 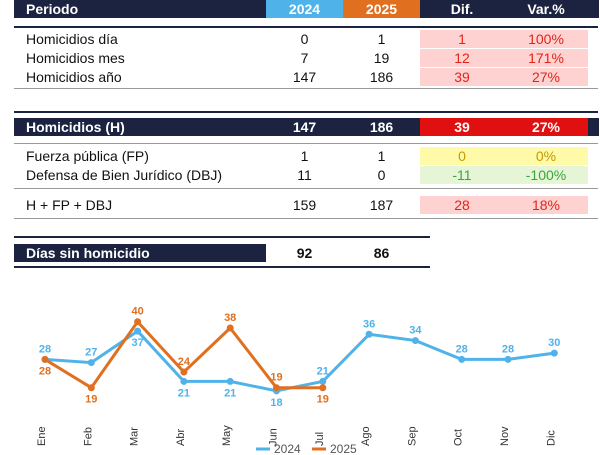 I want to click on dias-label: Días sin homicidio, so click(x=140, y=253).